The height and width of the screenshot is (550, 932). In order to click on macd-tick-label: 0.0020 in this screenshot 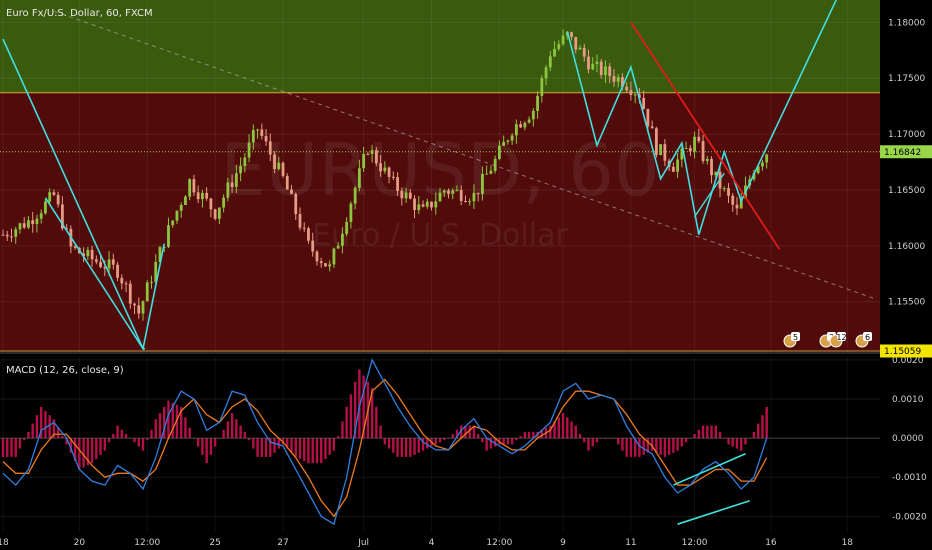, I will do `click(908, 361)`.